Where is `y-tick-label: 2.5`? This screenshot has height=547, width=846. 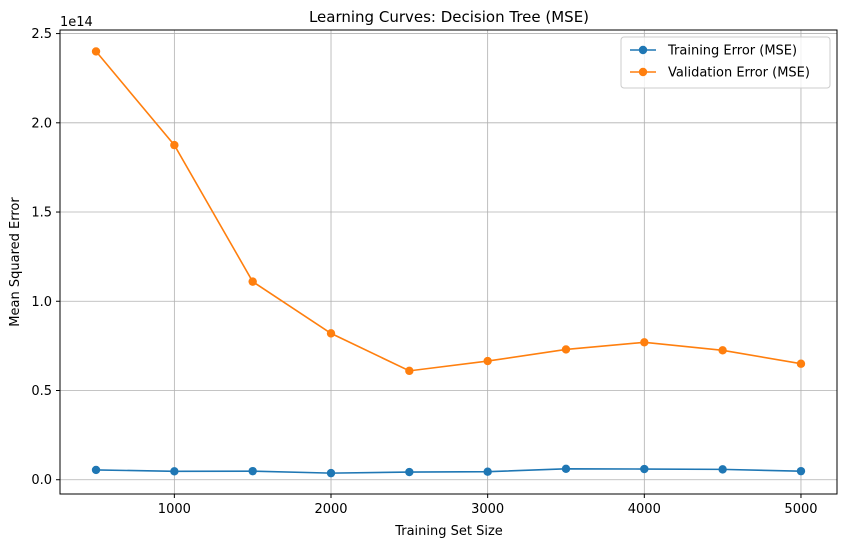 y-tick-label: 2.5 is located at coordinates (41, 34).